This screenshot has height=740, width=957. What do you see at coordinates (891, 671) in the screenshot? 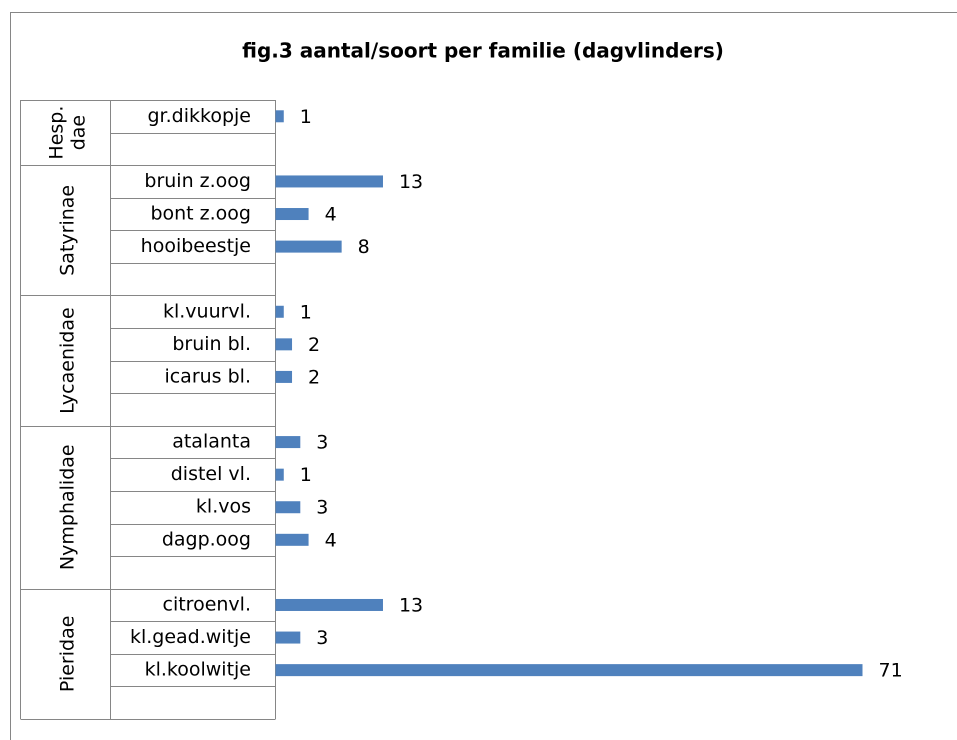
I see `data-label: 71` at bounding box center [891, 671].